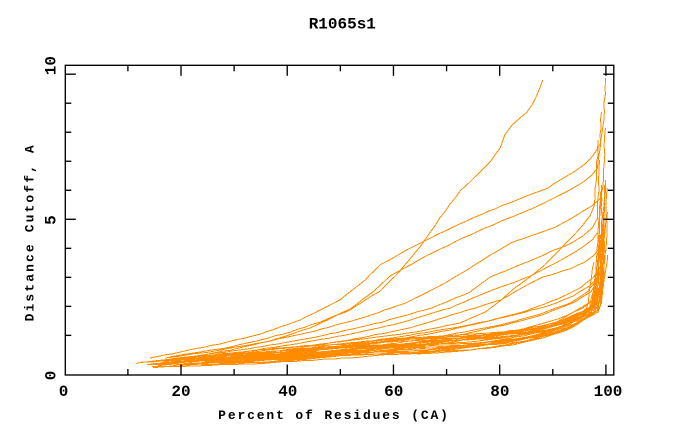 This screenshot has height=445, width=680. I want to click on svg-text: 5, so click(52, 220).